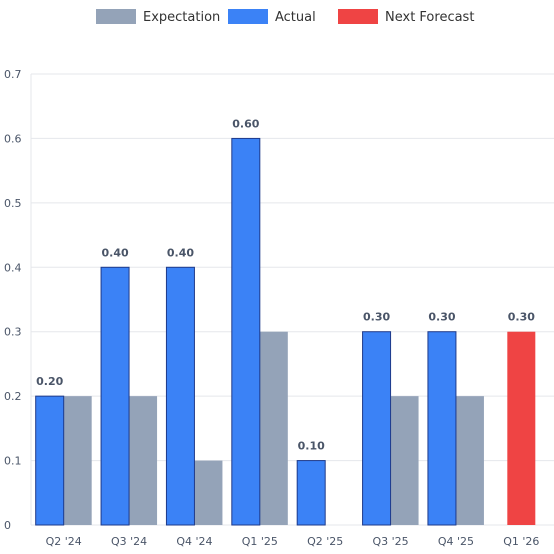  What do you see at coordinates (456, 541) in the screenshot?
I see `x-tick-label: Q4 '25` at bounding box center [456, 541].